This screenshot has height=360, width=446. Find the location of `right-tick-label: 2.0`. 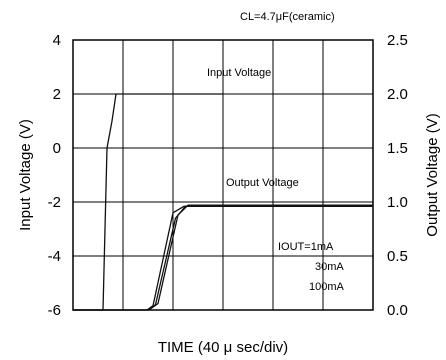

right-tick-label: 2.0 is located at coordinates (397, 94).